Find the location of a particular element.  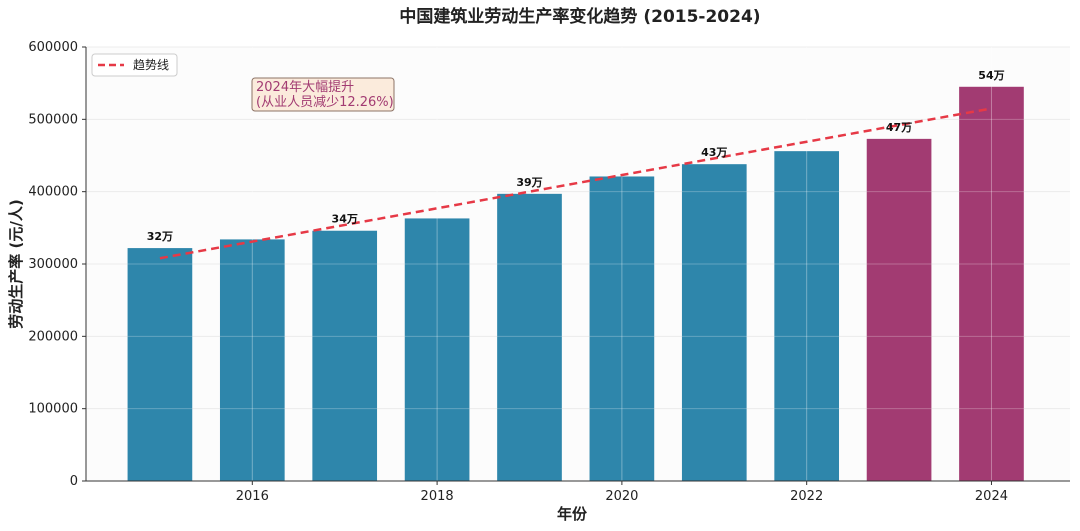

y-tick-label: 400000 is located at coordinates (53, 192).